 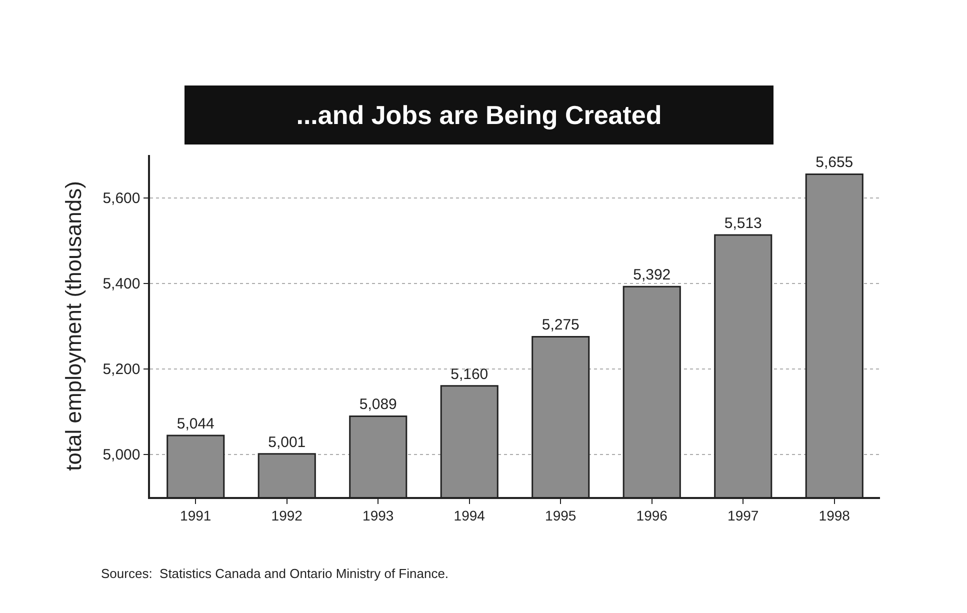 I want to click on chart-title: ...and Jobs are Being Created, so click(x=479, y=115).